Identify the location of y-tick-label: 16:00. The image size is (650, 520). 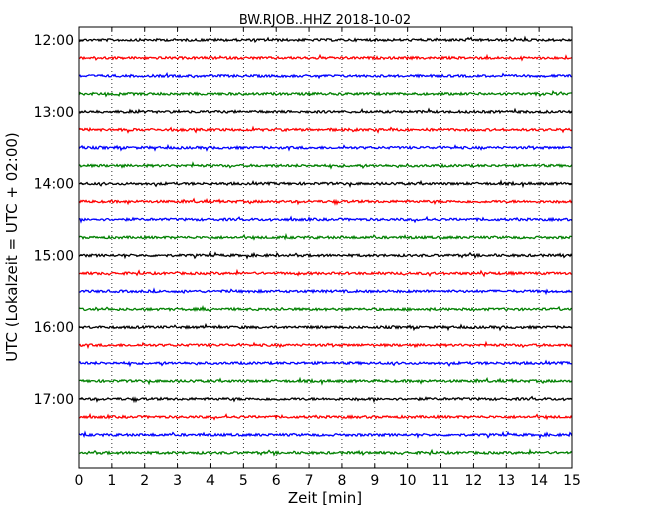
(54, 328).